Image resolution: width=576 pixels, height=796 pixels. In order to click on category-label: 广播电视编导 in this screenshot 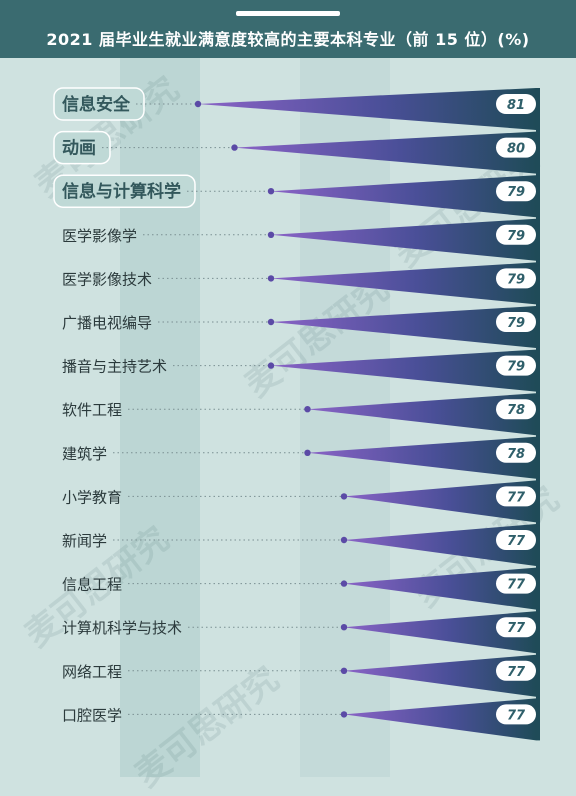, I will do `click(107, 323)`.